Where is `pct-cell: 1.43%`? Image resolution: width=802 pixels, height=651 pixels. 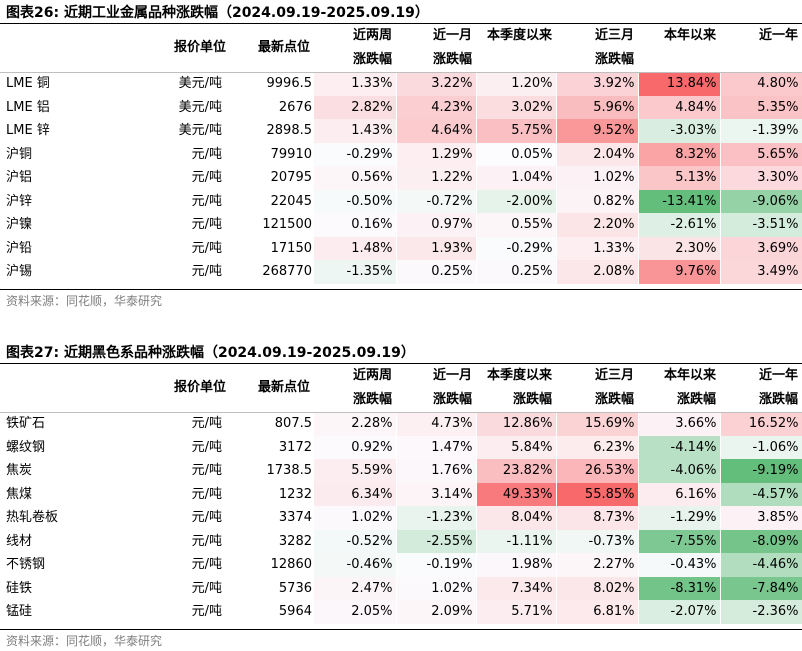 pct-cell: 1.43% is located at coordinates (355, 131).